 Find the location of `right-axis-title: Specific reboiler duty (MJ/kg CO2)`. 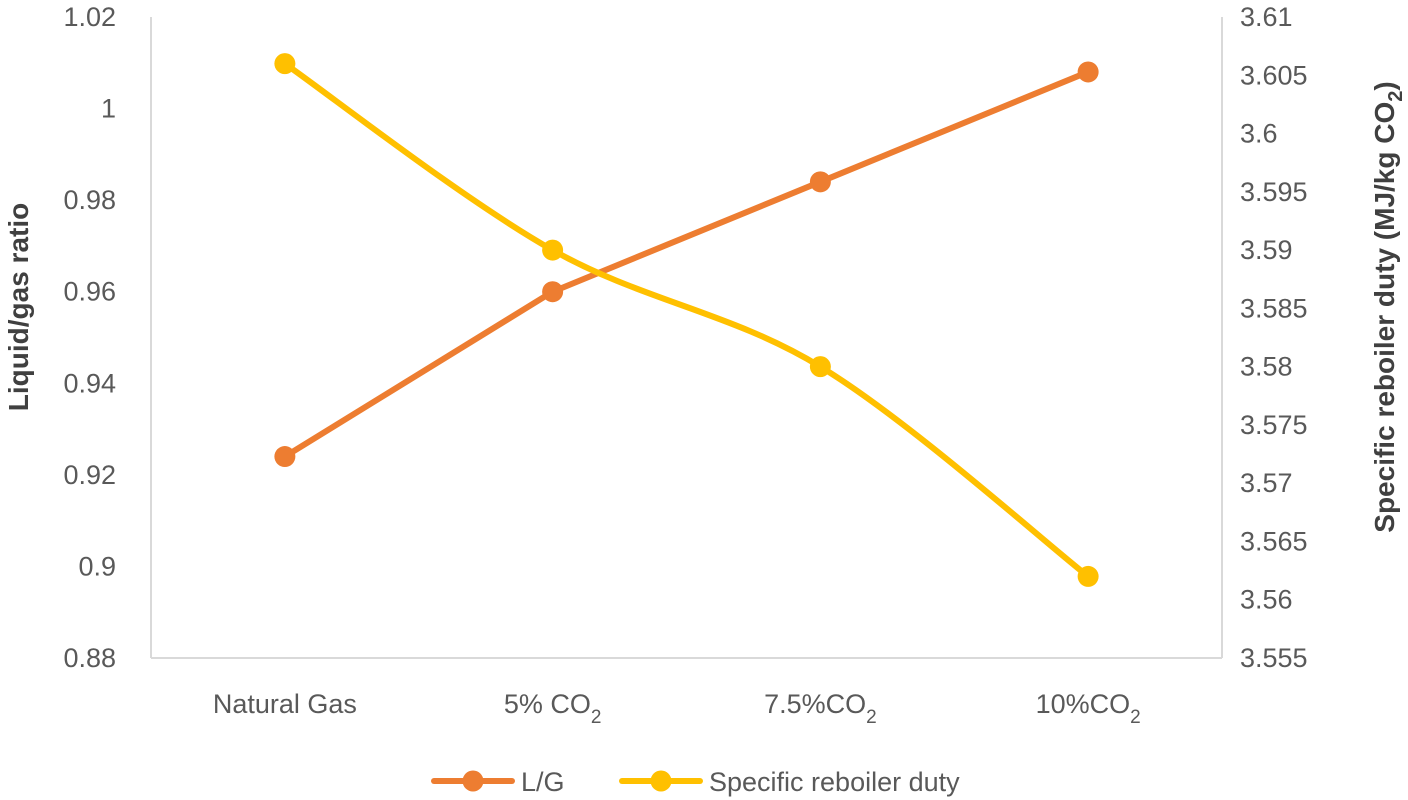

right-axis-title: Specific reboiler duty (MJ/kg CO2) is located at coordinates (1388, 306).